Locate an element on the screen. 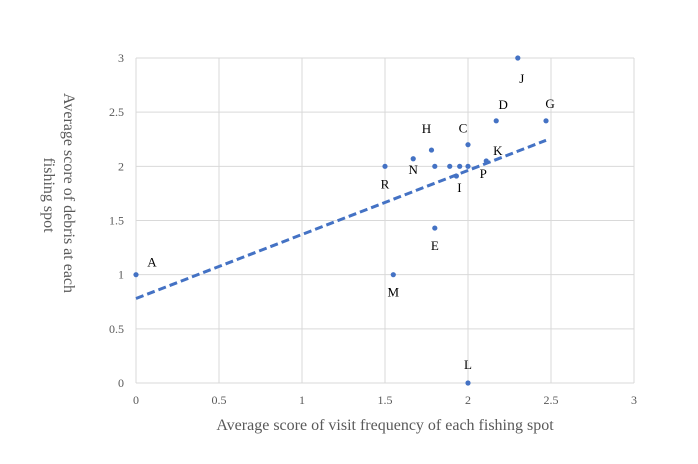 The height and width of the screenshot is (464, 698). point-label-a: A is located at coordinates (152, 262).